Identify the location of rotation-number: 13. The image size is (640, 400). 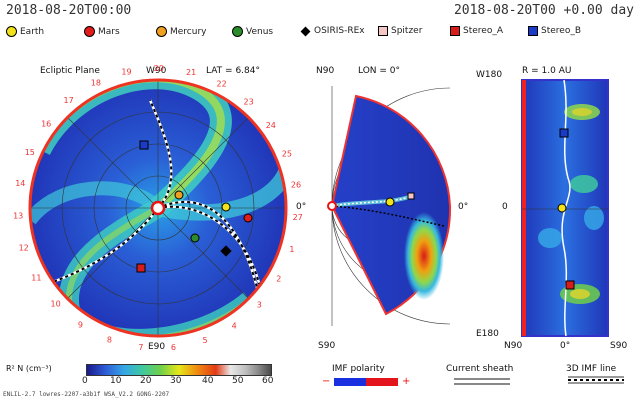
(18, 215).